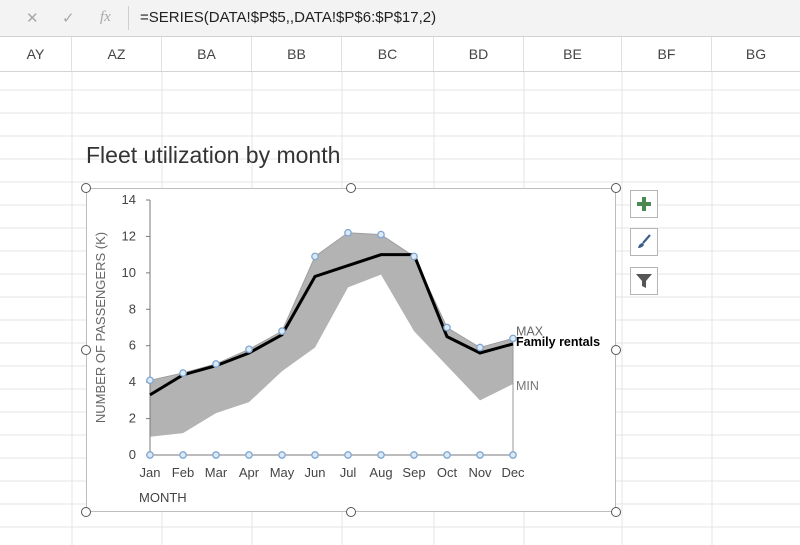  Describe the element at coordinates (288, 17) in the screenshot. I see `formula-input: =SERIES(DATA!$P$5,,DATA!$P$6:$P$17,2)` at that location.